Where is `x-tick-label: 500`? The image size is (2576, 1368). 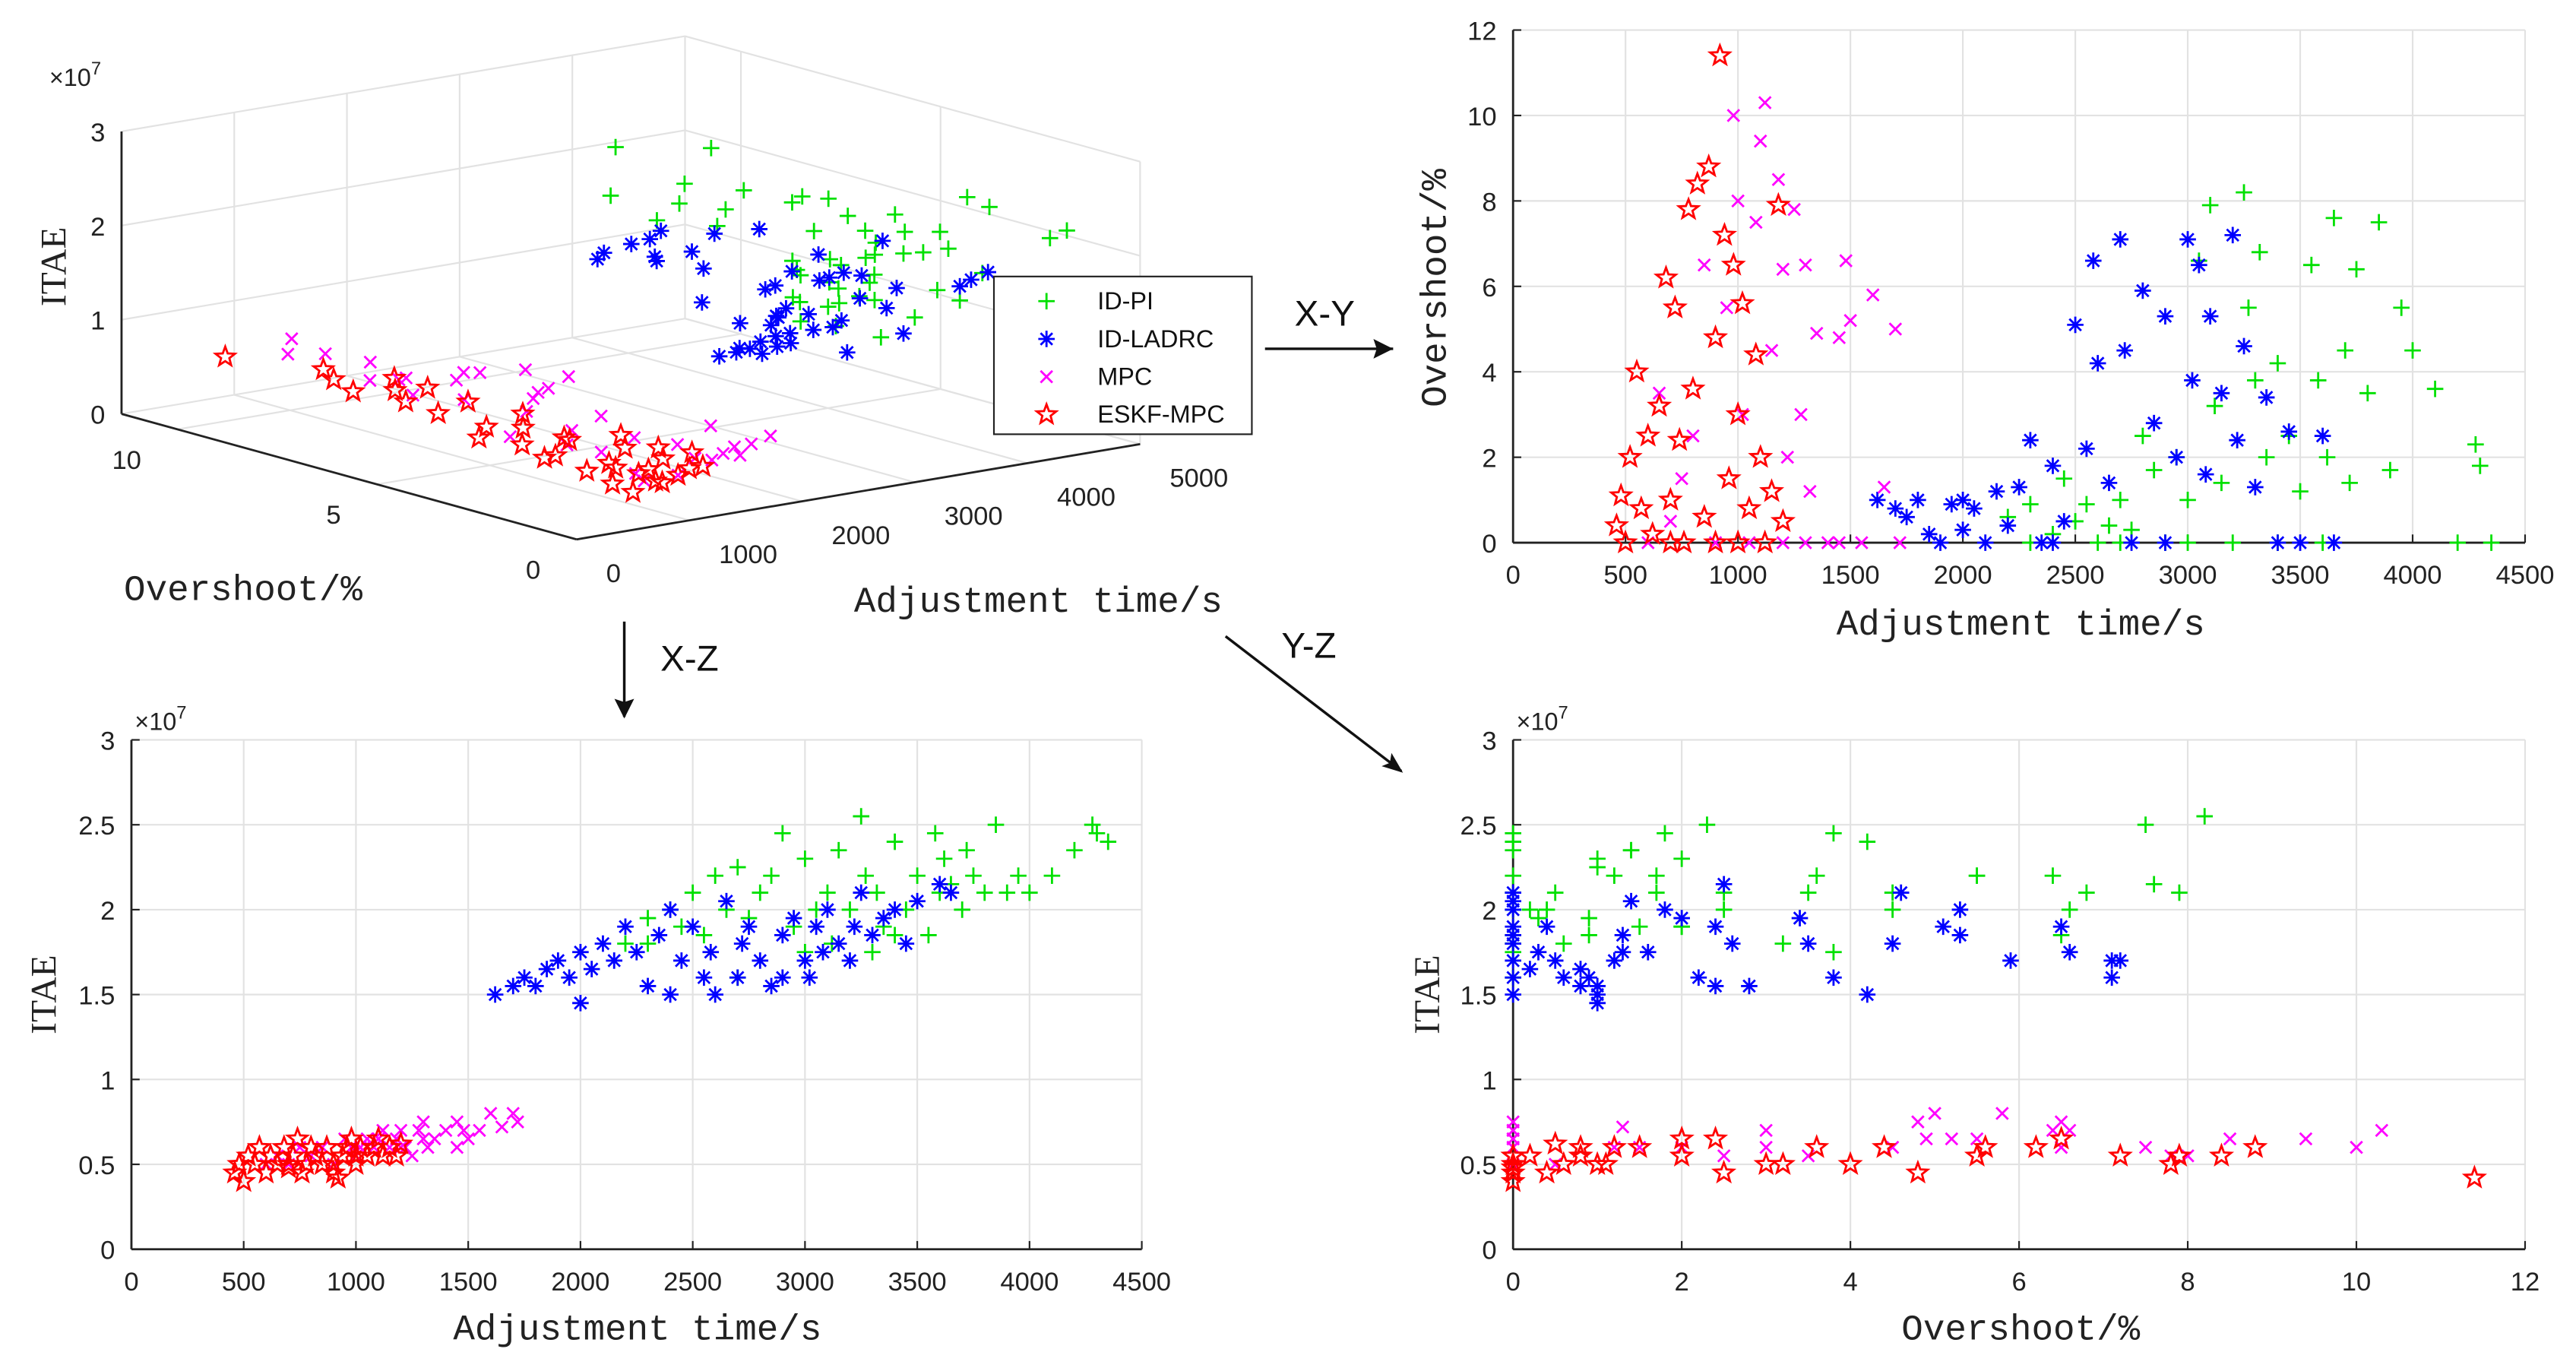 x-tick-label: 500 is located at coordinates (1625, 576).